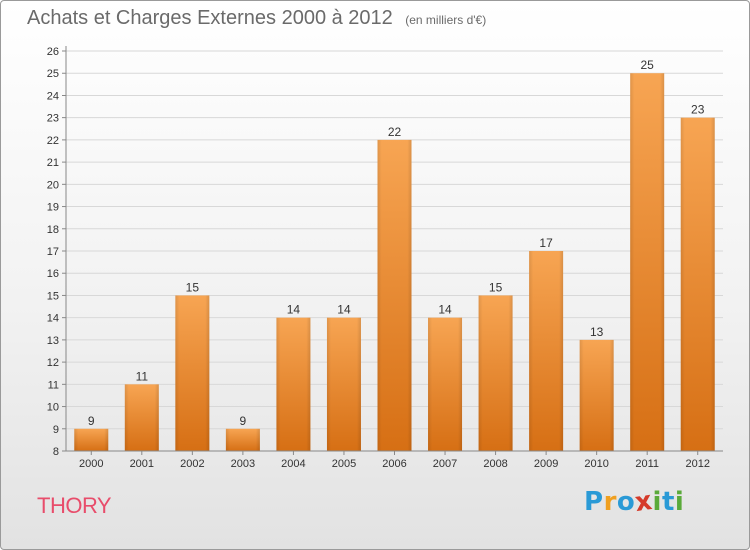  Describe the element at coordinates (53, 119) in the screenshot. I see `y-tick-label: 23` at that location.